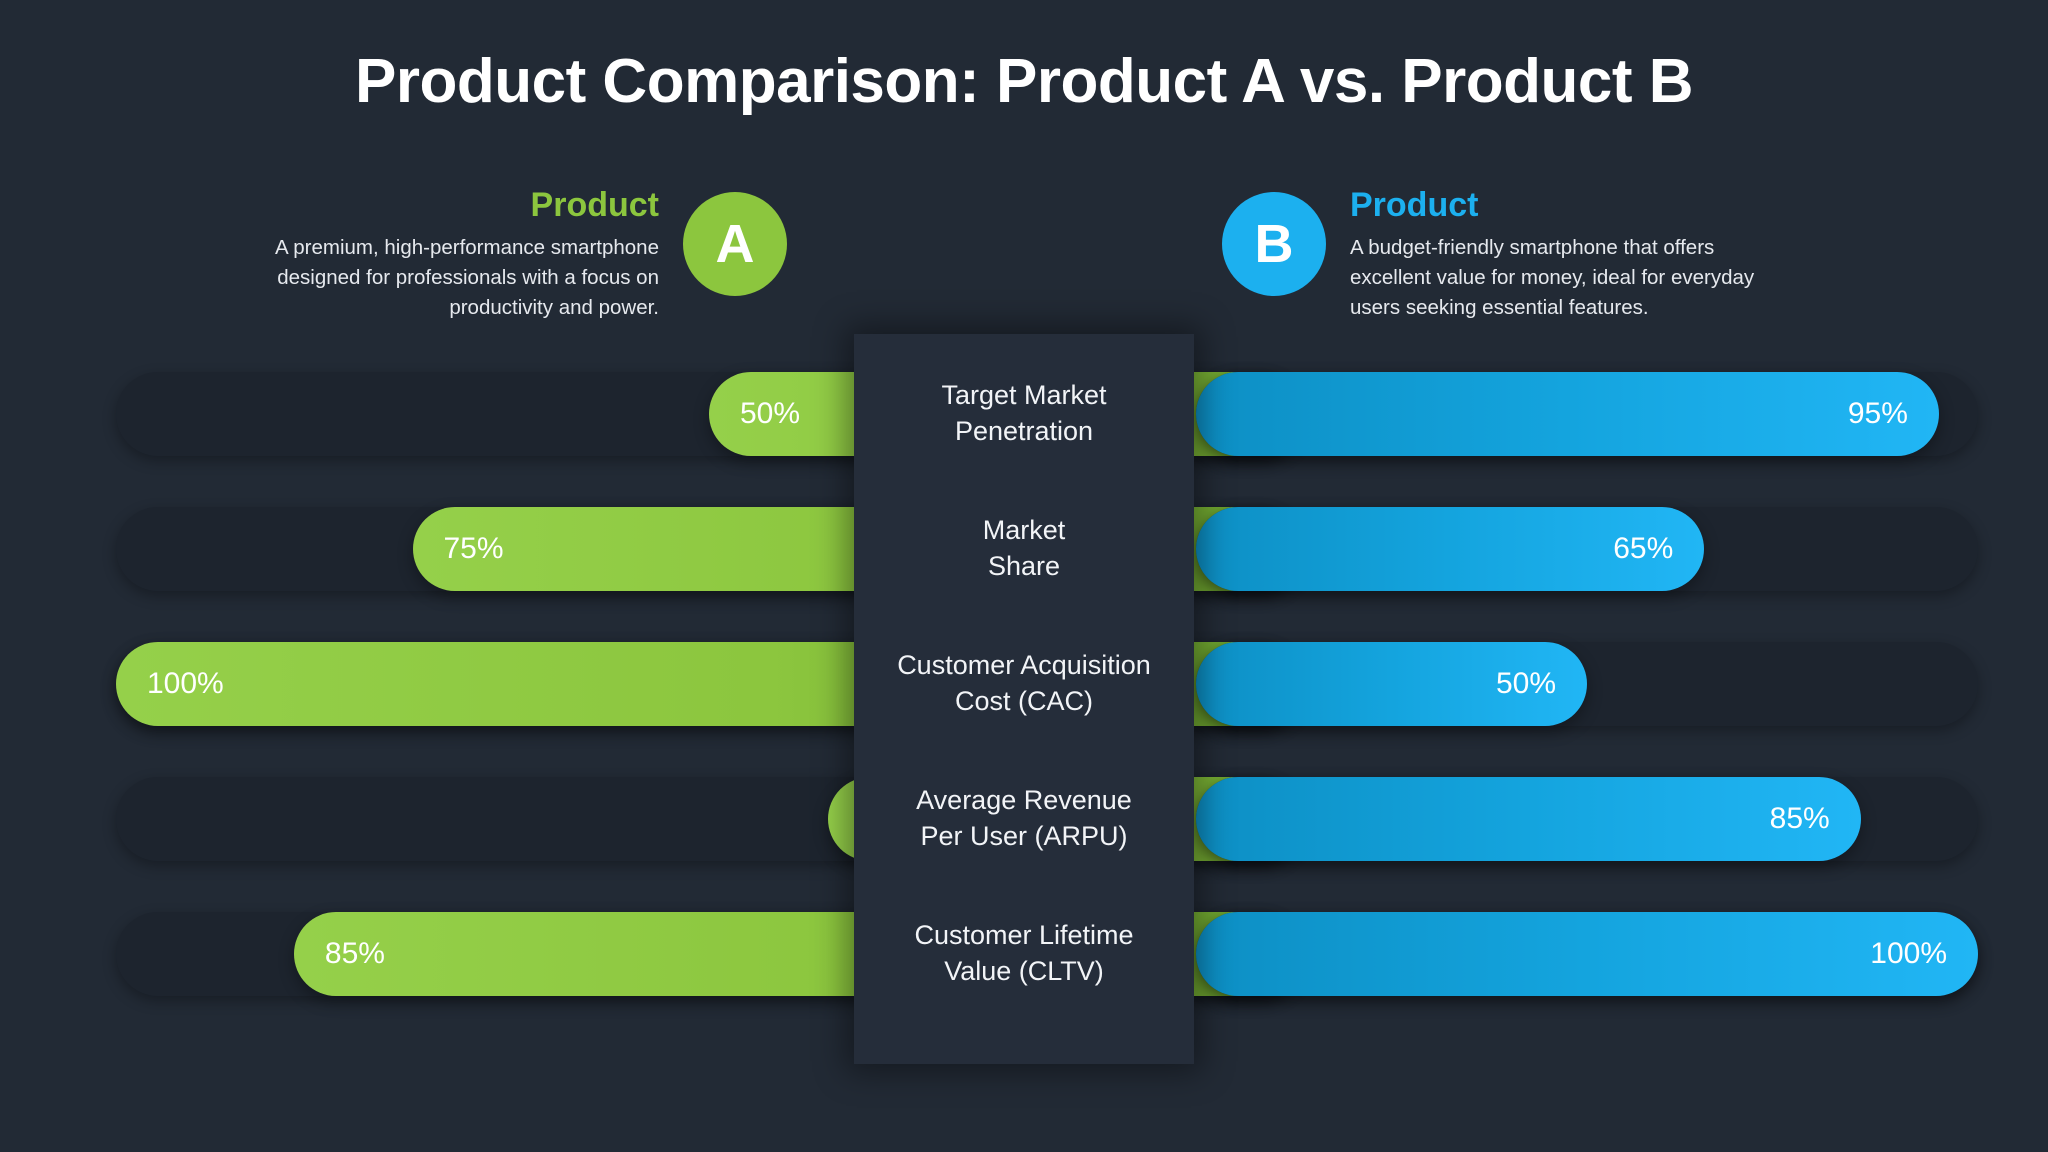 The height and width of the screenshot is (1152, 2048). I want to click on product-b-bar-track: 100%, so click(1587, 954).